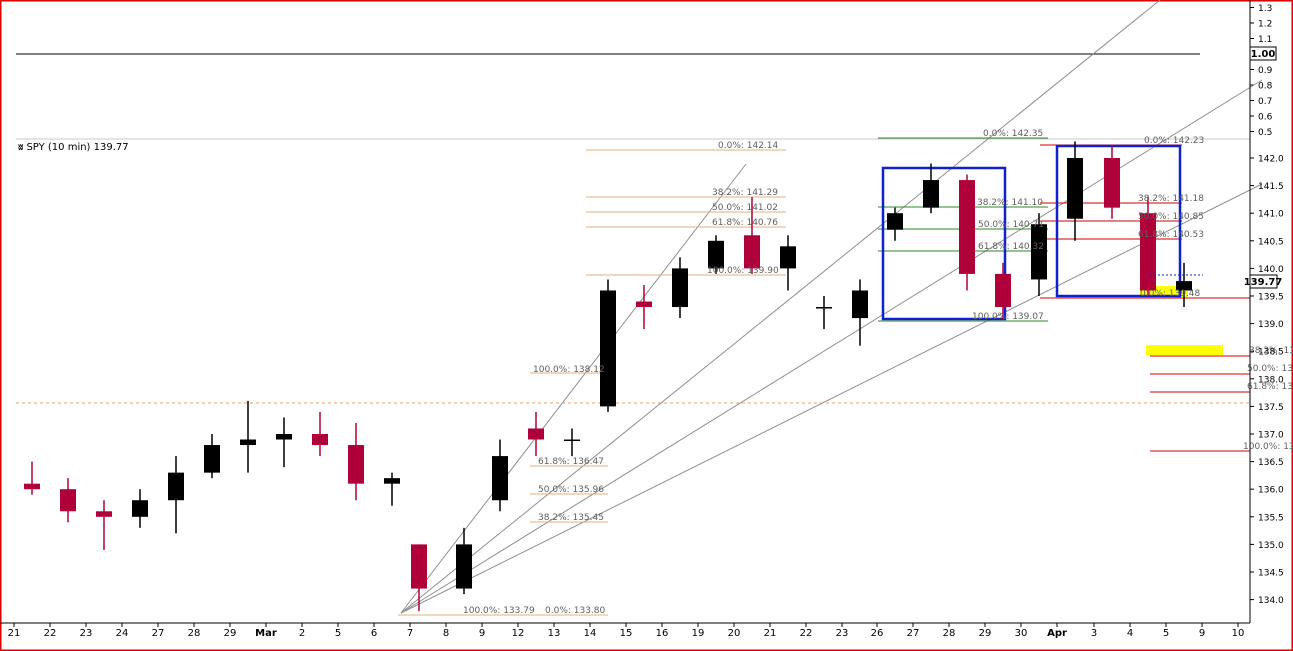 This screenshot has height=651, width=1293. What do you see at coordinates (14, 633) in the screenshot?
I see `x-tick-label: 21` at bounding box center [14, 633].